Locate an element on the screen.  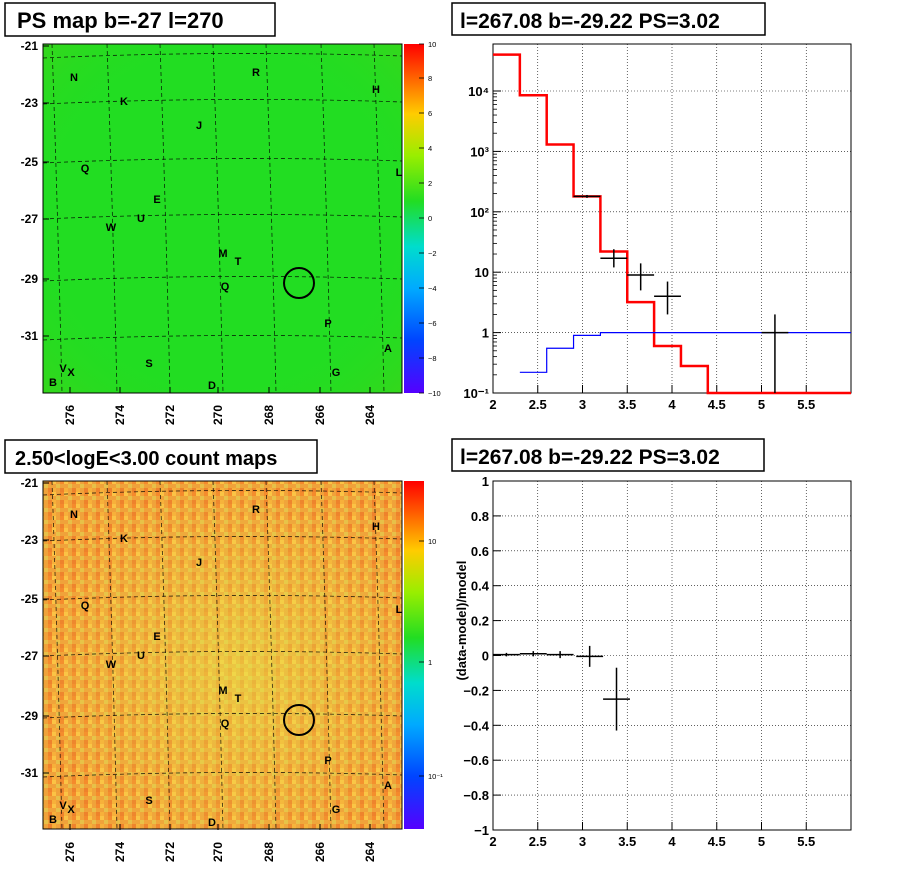
count-map-region-labels: N R H K J Q L EU W MT Q P A S G VB D X is located at coordinates (226, 666).